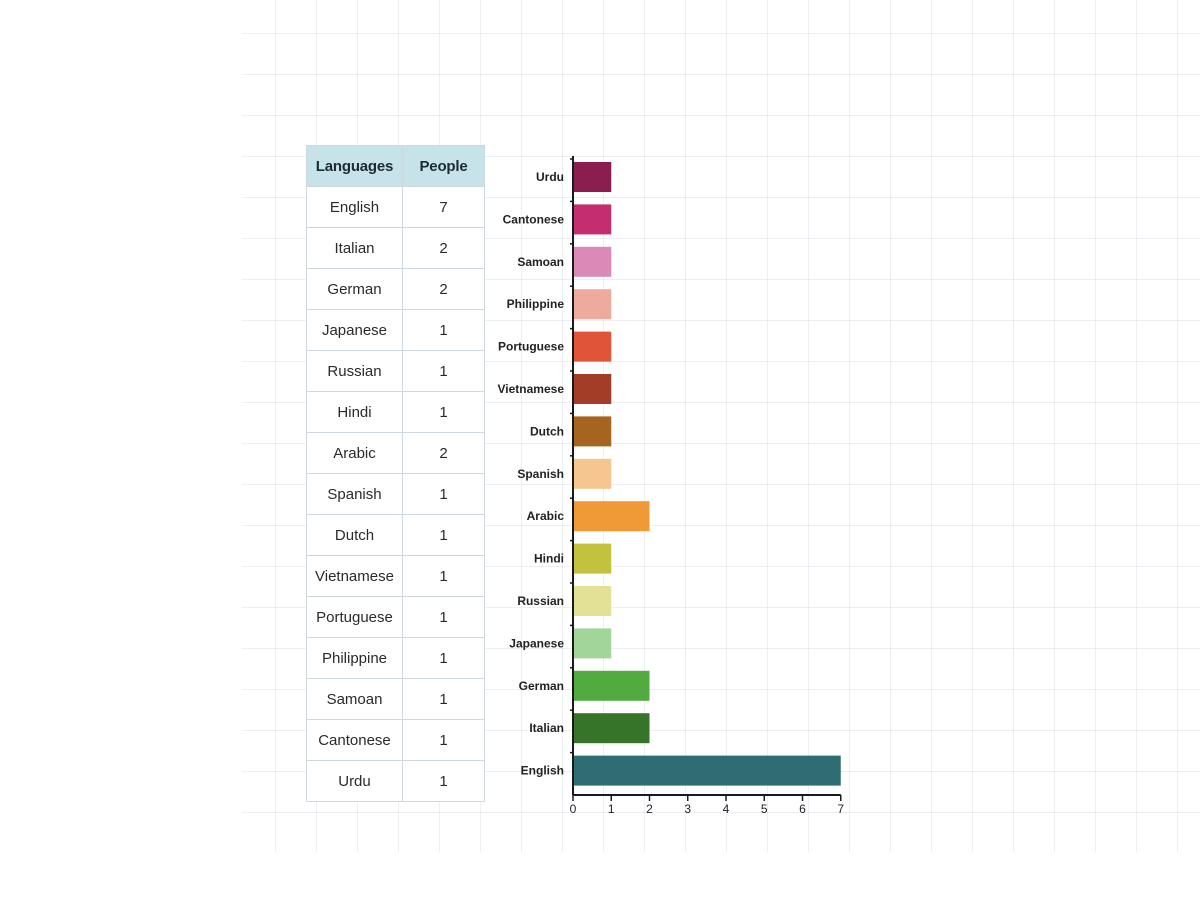  Describe the element at coordinates (540, 601) in the screenshot. I see `category-label: Russian` at that location.